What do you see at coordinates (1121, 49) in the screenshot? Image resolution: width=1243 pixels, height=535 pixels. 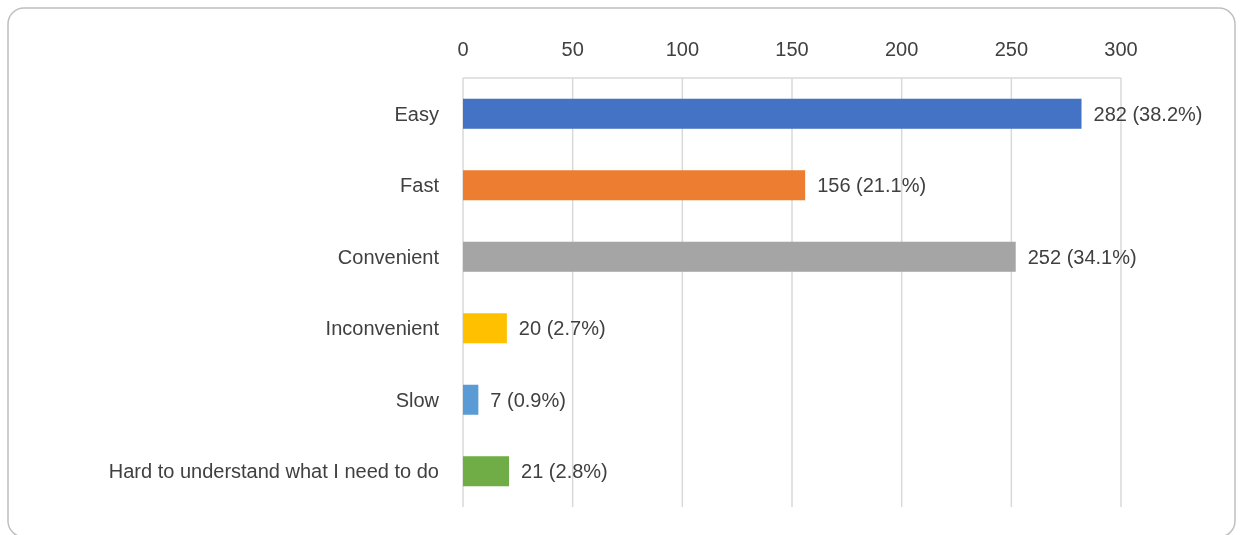 I see `x-tick-label: 300` at bounding box center [1121, 49].